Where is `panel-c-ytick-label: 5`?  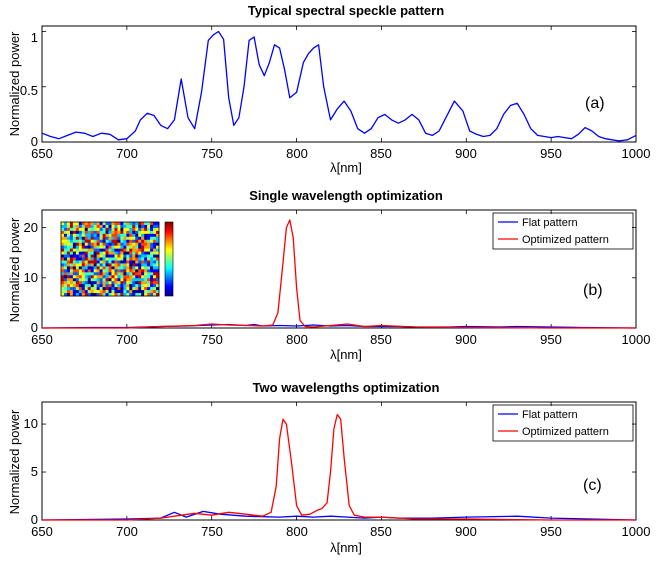 panel-c-ytick-label: 5 is located at coordinates (34, 471).